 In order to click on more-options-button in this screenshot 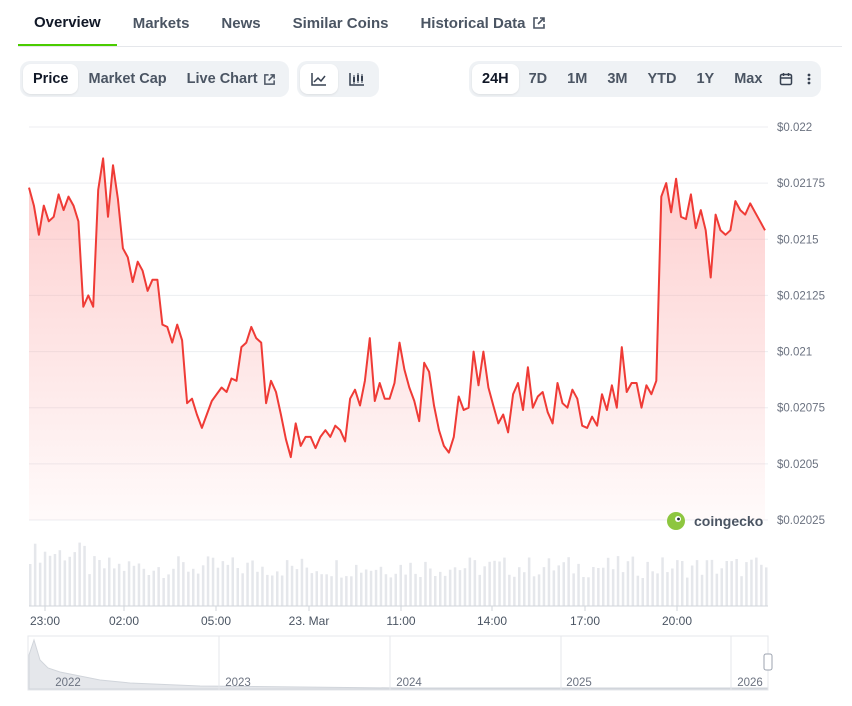, I will do `click(809, 79)`.